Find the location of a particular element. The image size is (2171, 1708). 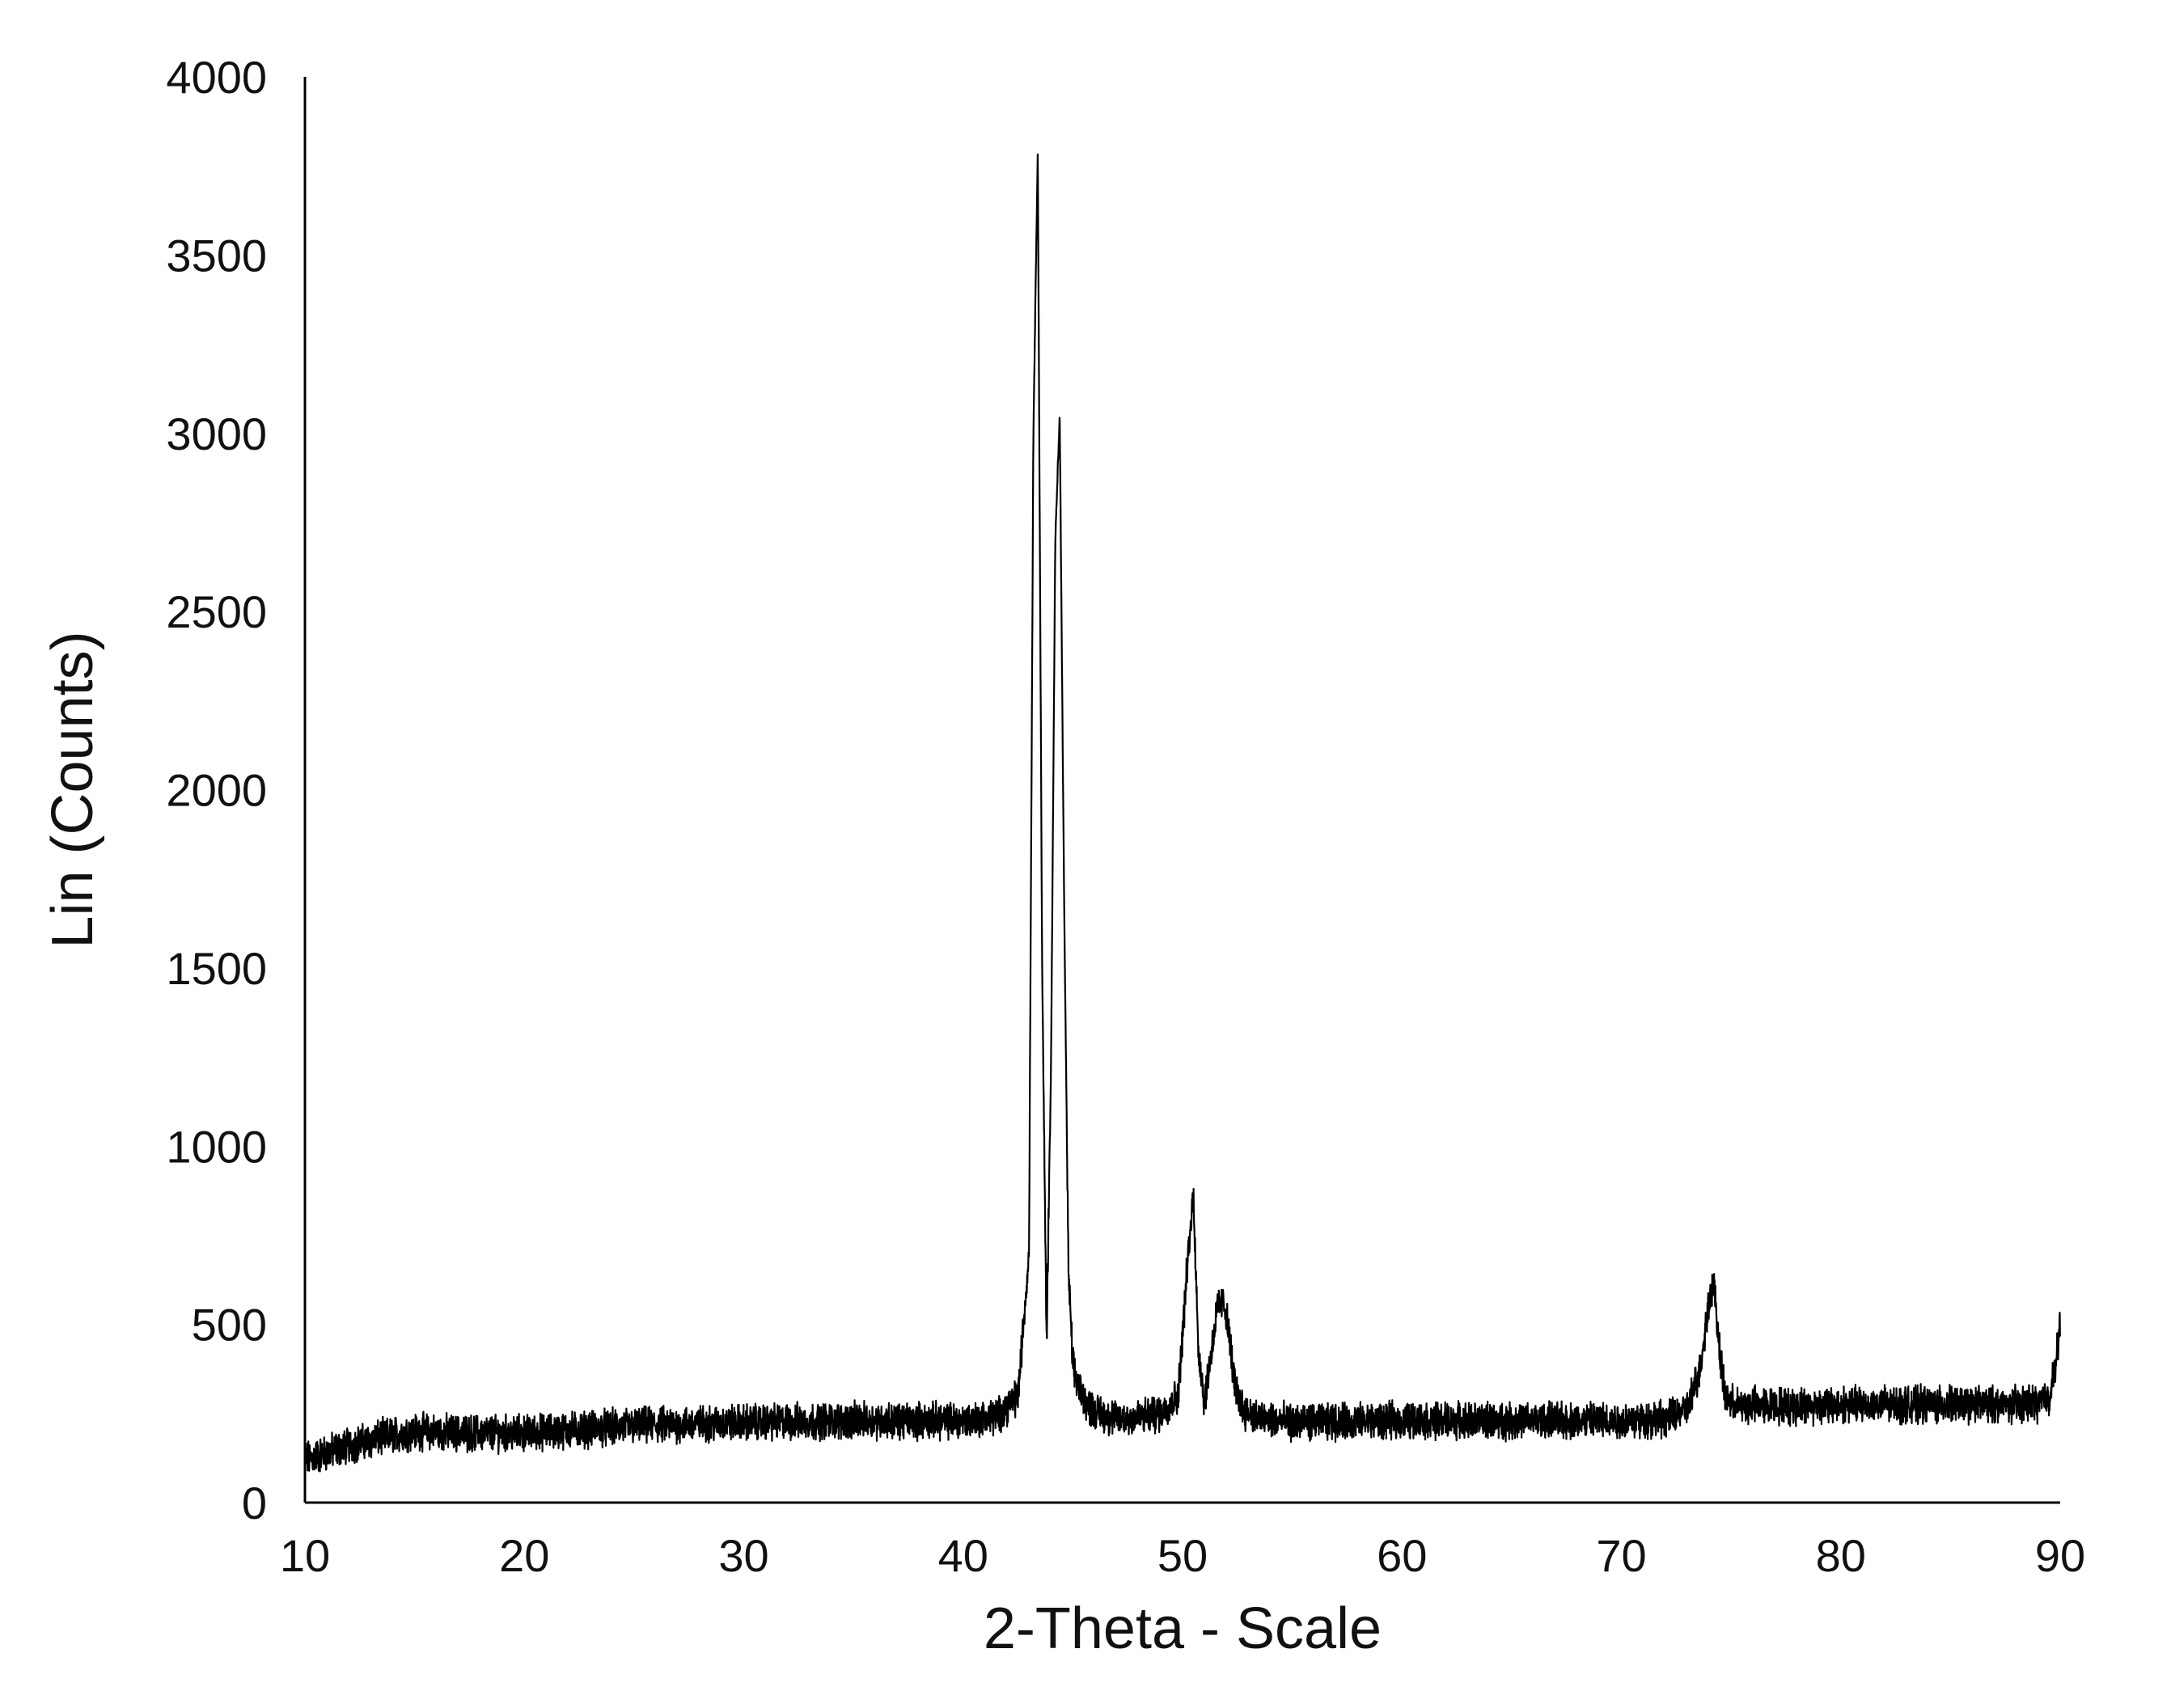

x-tick-label: 70 is located at coordinates (1621, 1555).